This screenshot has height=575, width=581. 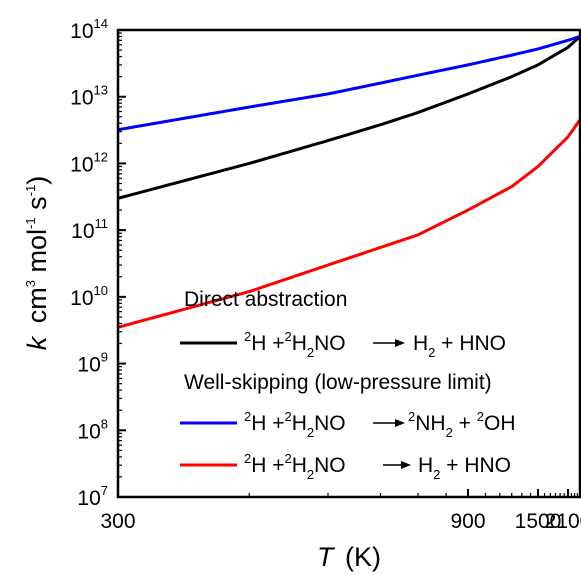 What do you see at coordinates (89, 29) in the screenshot?
I see `y-tick-label: 10¹⁴` at bounding box center [89, 29].